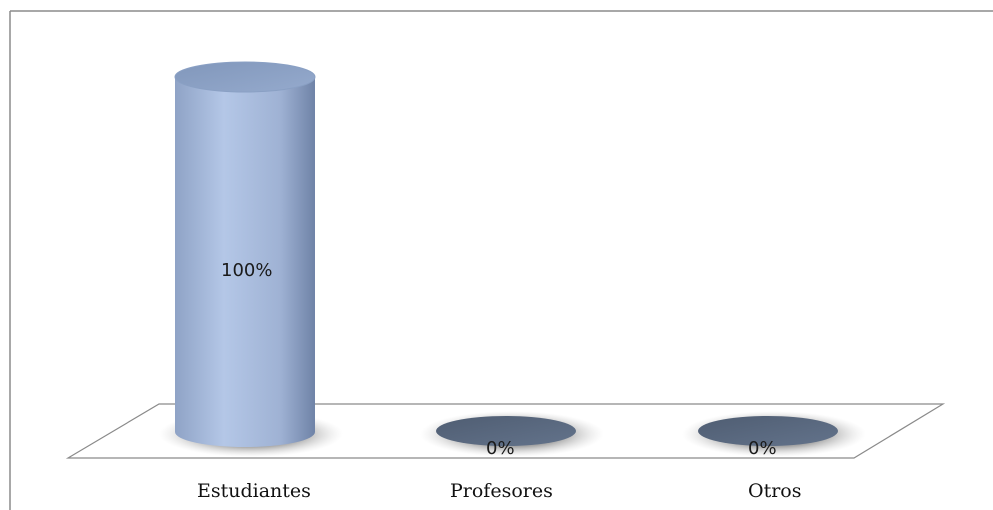  What do you see at coordinates (501, 491) in the screenshot?
I see `category-label-profesores: Profesores` at bounding box center [501, 491].